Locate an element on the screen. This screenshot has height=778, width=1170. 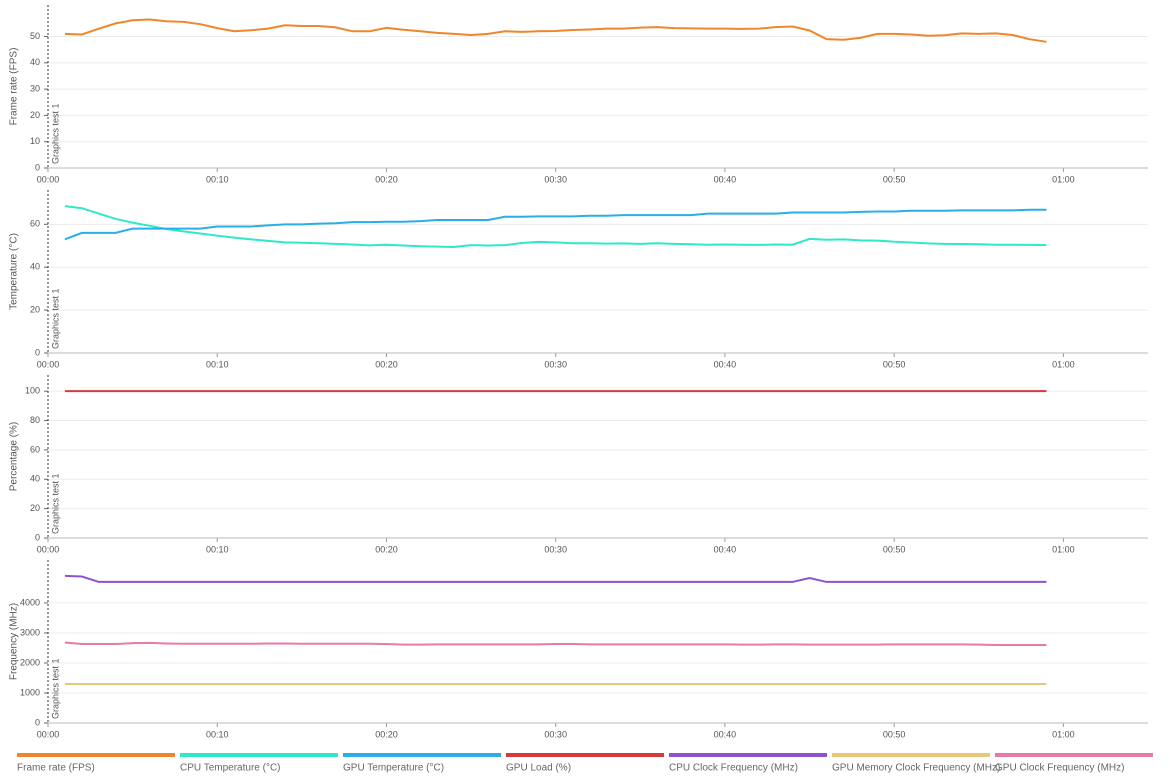
y-axis-label: Percentage (%) is located at coordinates (14, 456).